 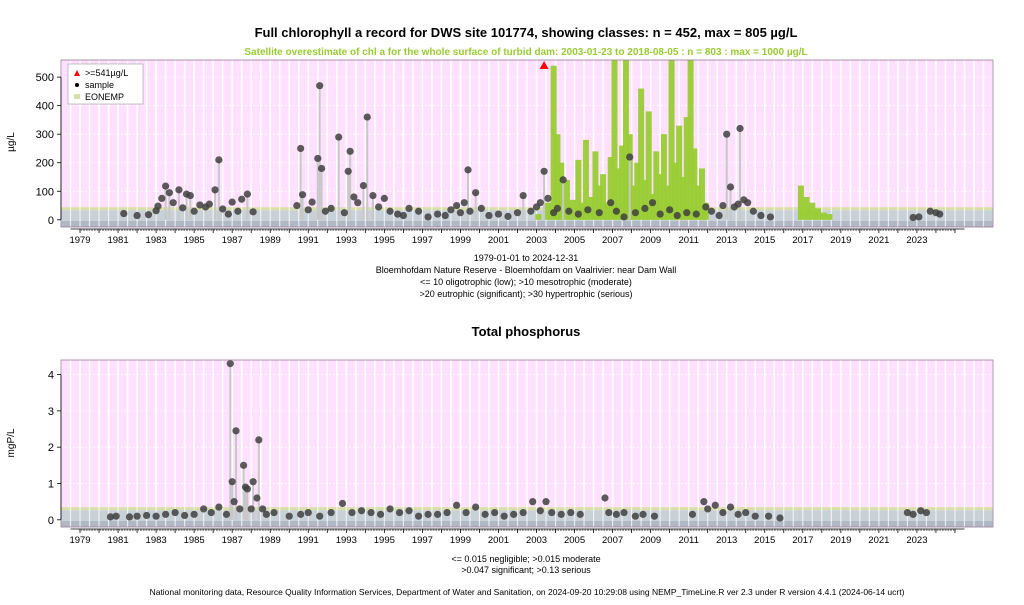 I want to click on tp-x-tick-label: 1981, so click(x=117, y=540).